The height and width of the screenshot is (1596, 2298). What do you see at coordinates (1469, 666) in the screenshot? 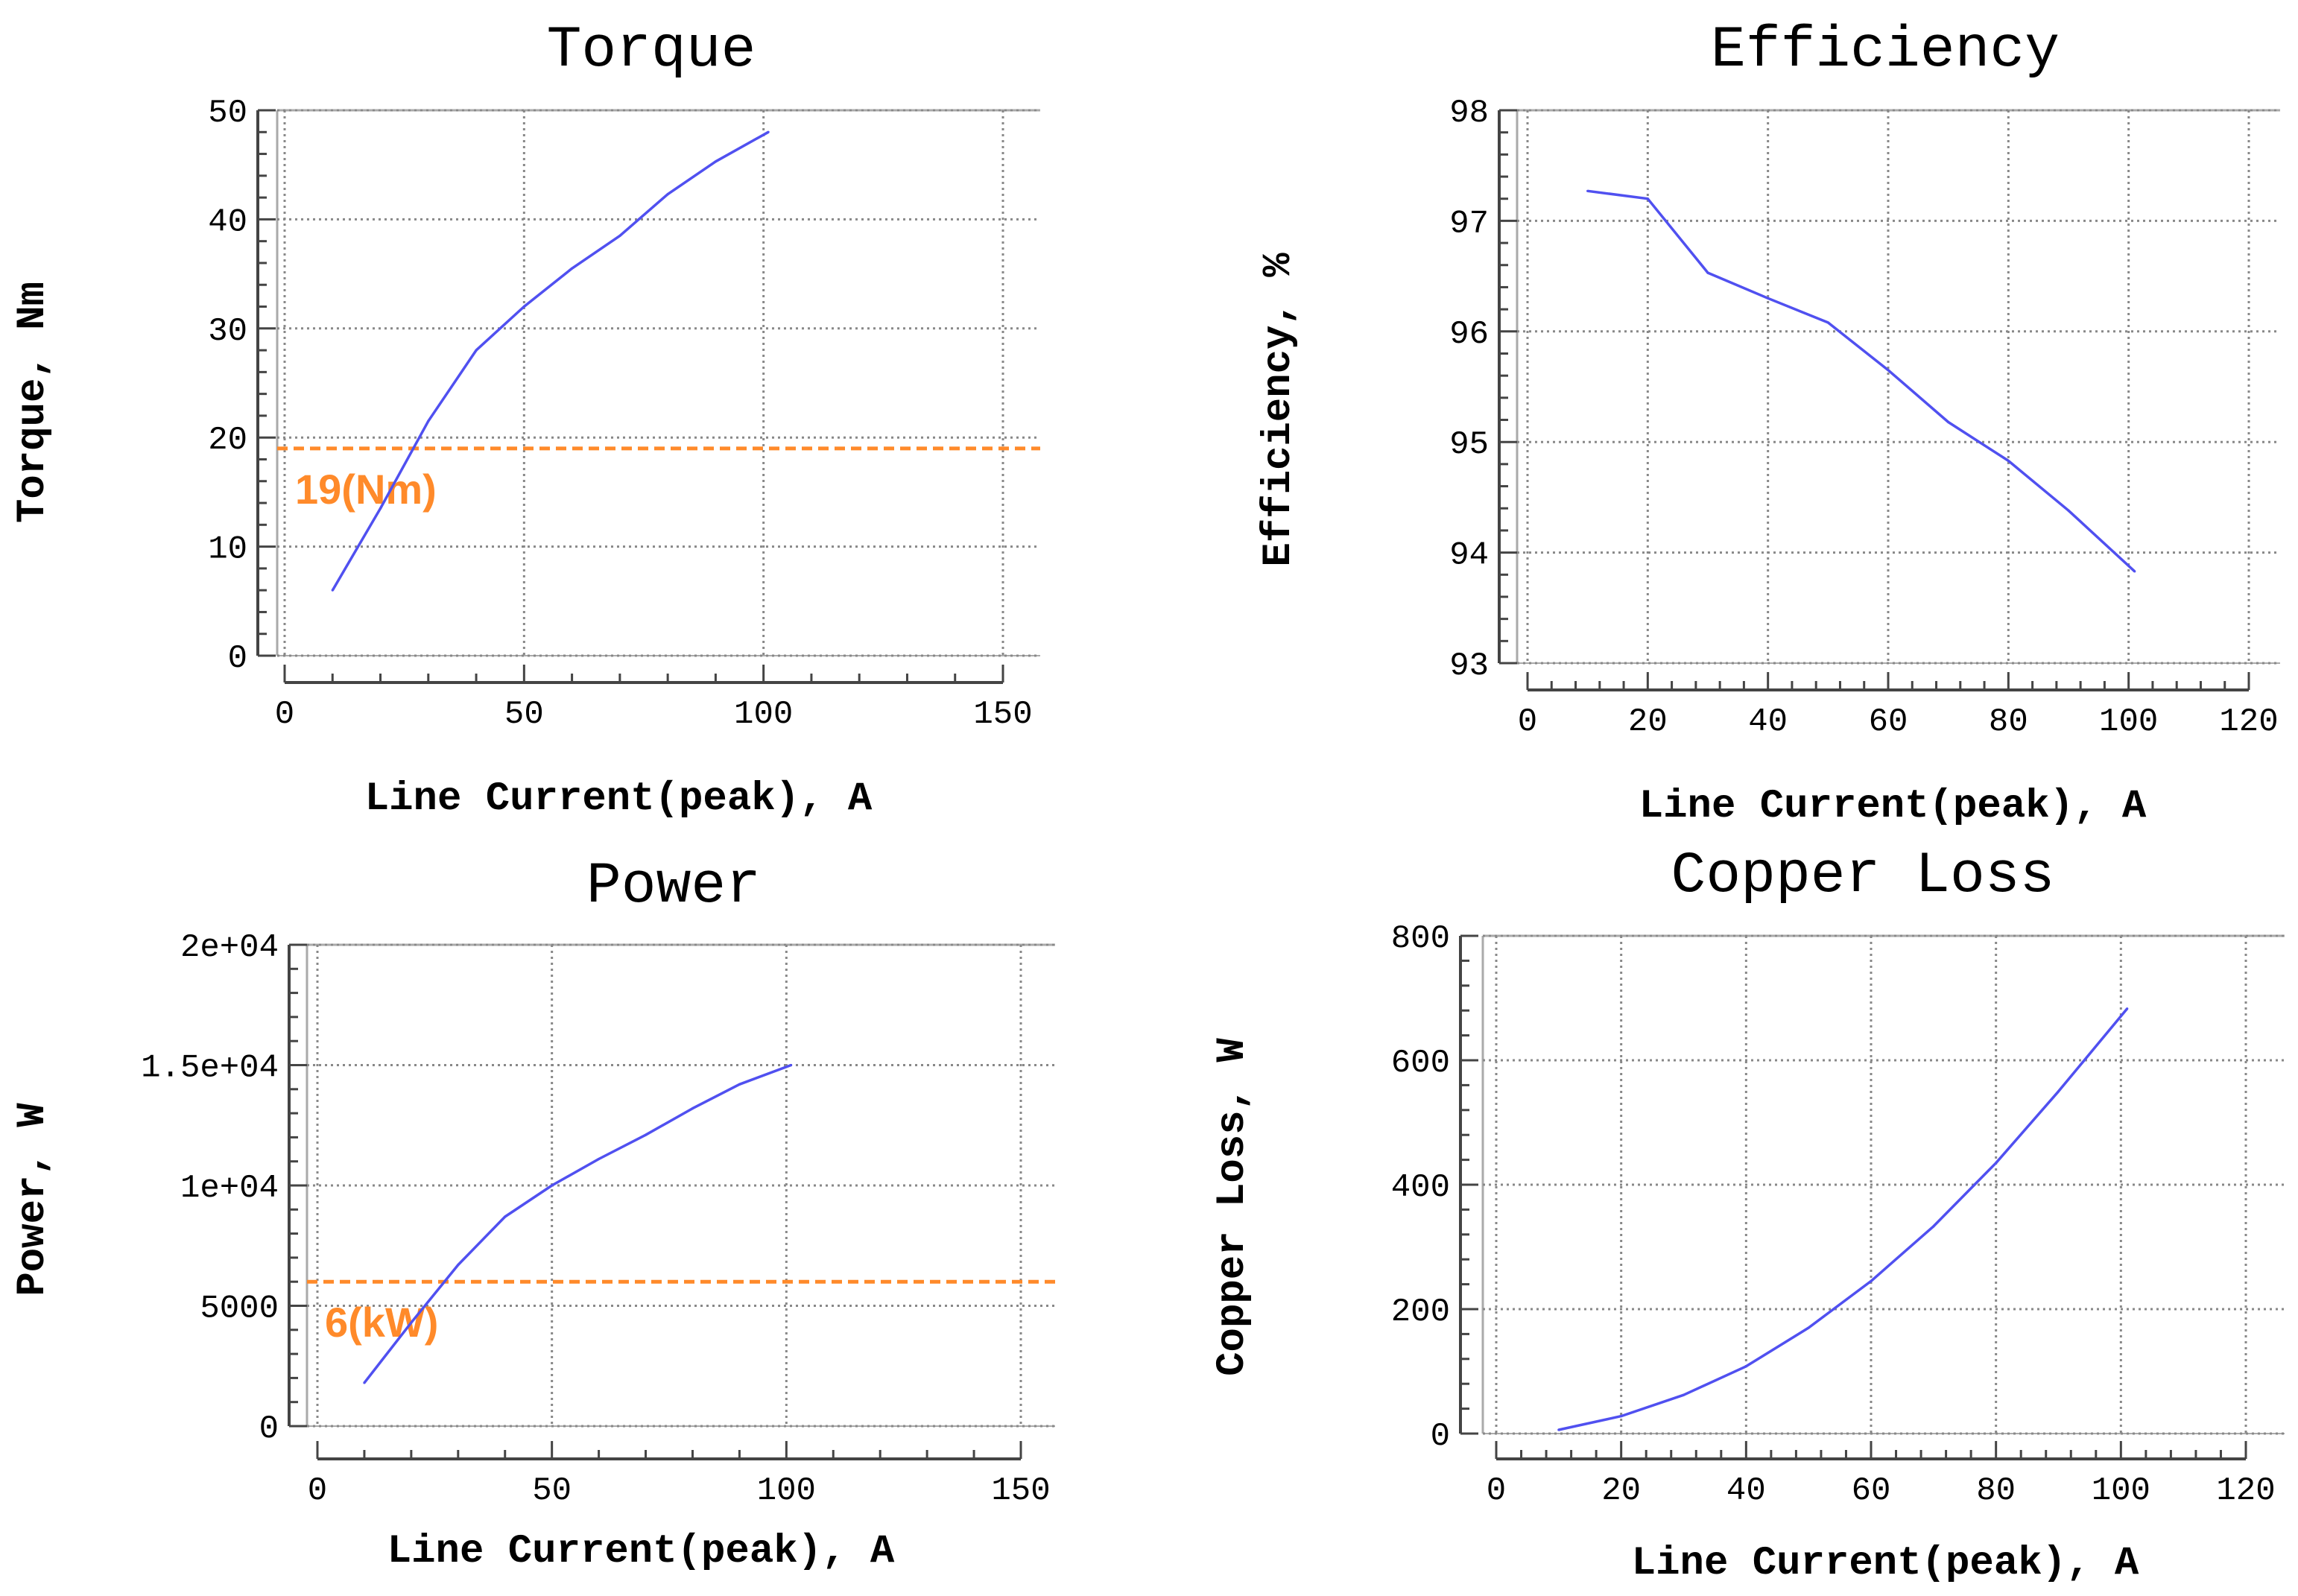
I see `y-tick-label: 93` at bounding box center [1469, 666].